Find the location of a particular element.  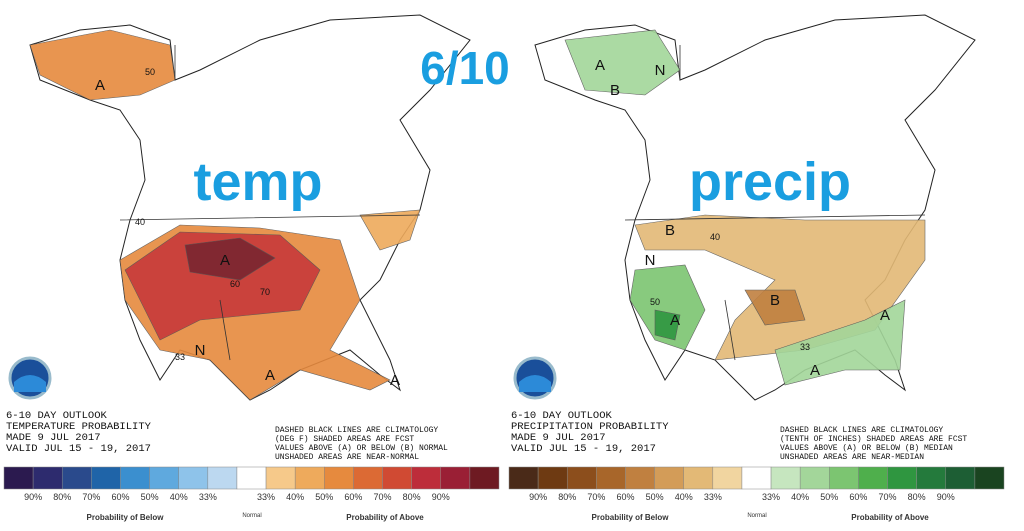

outlook-info: TEMPERATURE PROBABILITY is located at coordinates (79, 427).